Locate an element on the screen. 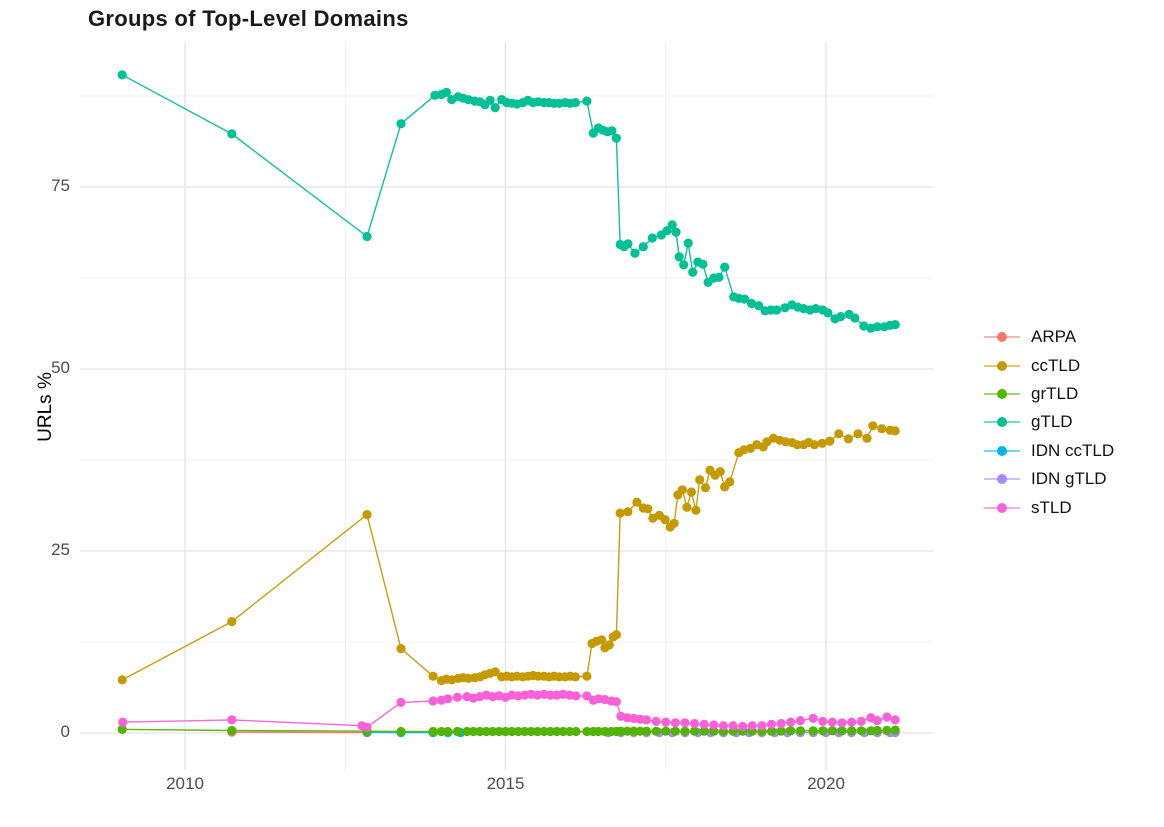  legend-label: ARPA is located at coordinates (1054, 337).